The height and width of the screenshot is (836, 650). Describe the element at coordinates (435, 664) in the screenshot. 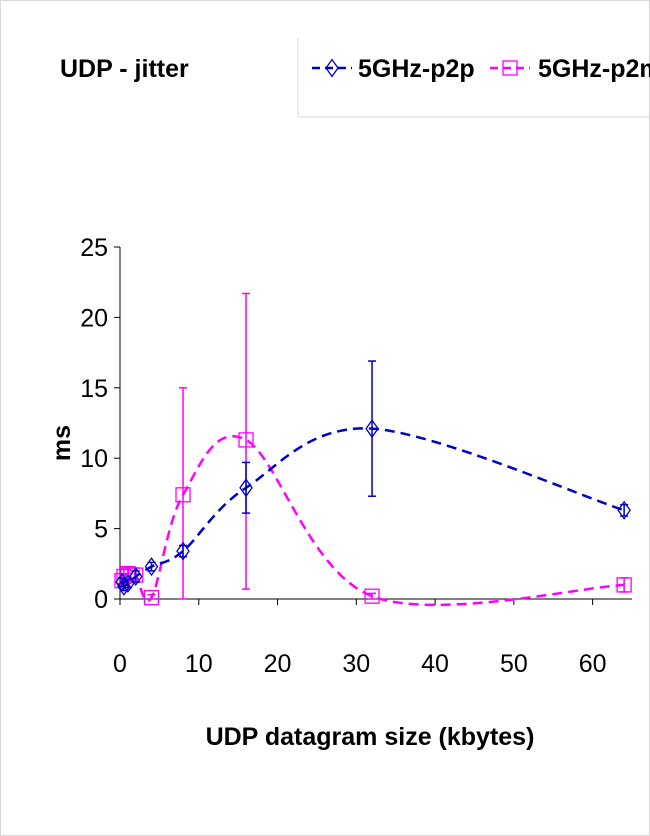

I see `x-tick-label: 40` at that location.